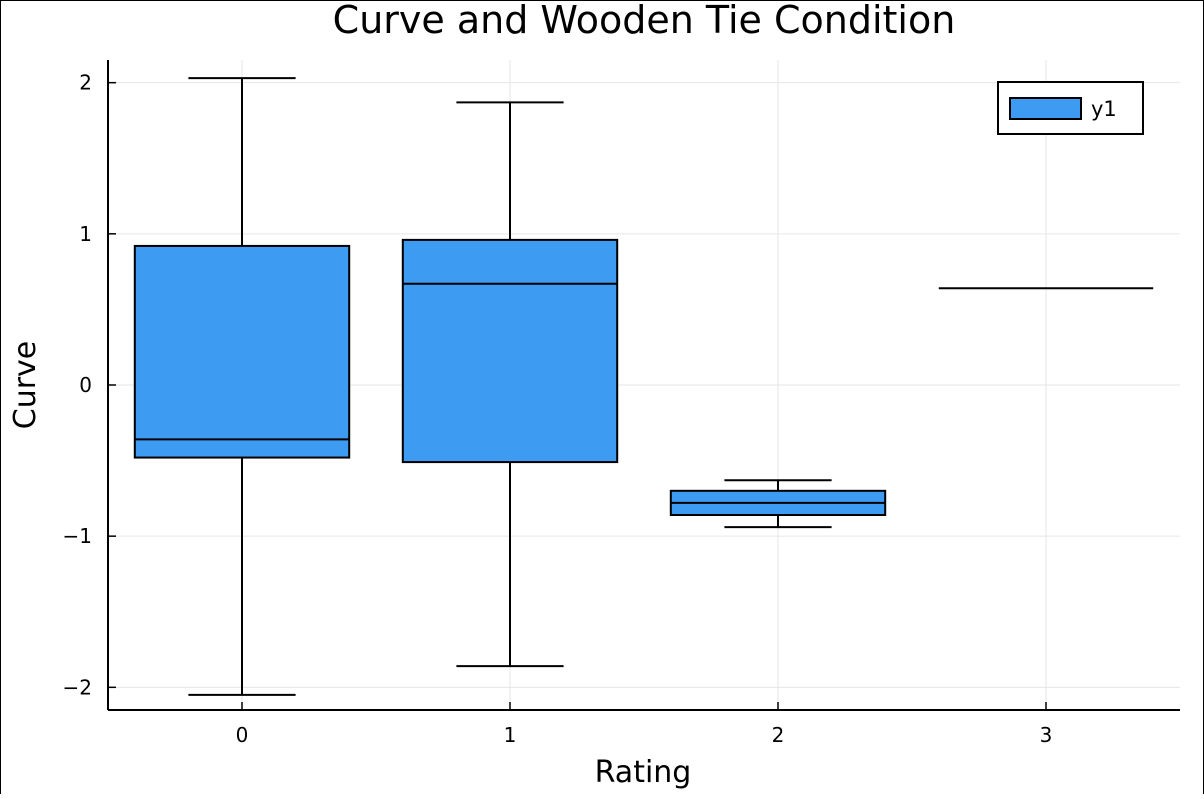 The height and width of the screenshot is (799, 1204). Describe the element at coordinates (85, 234) in the screenshot. I see `y-tick-label: 1` at that location.